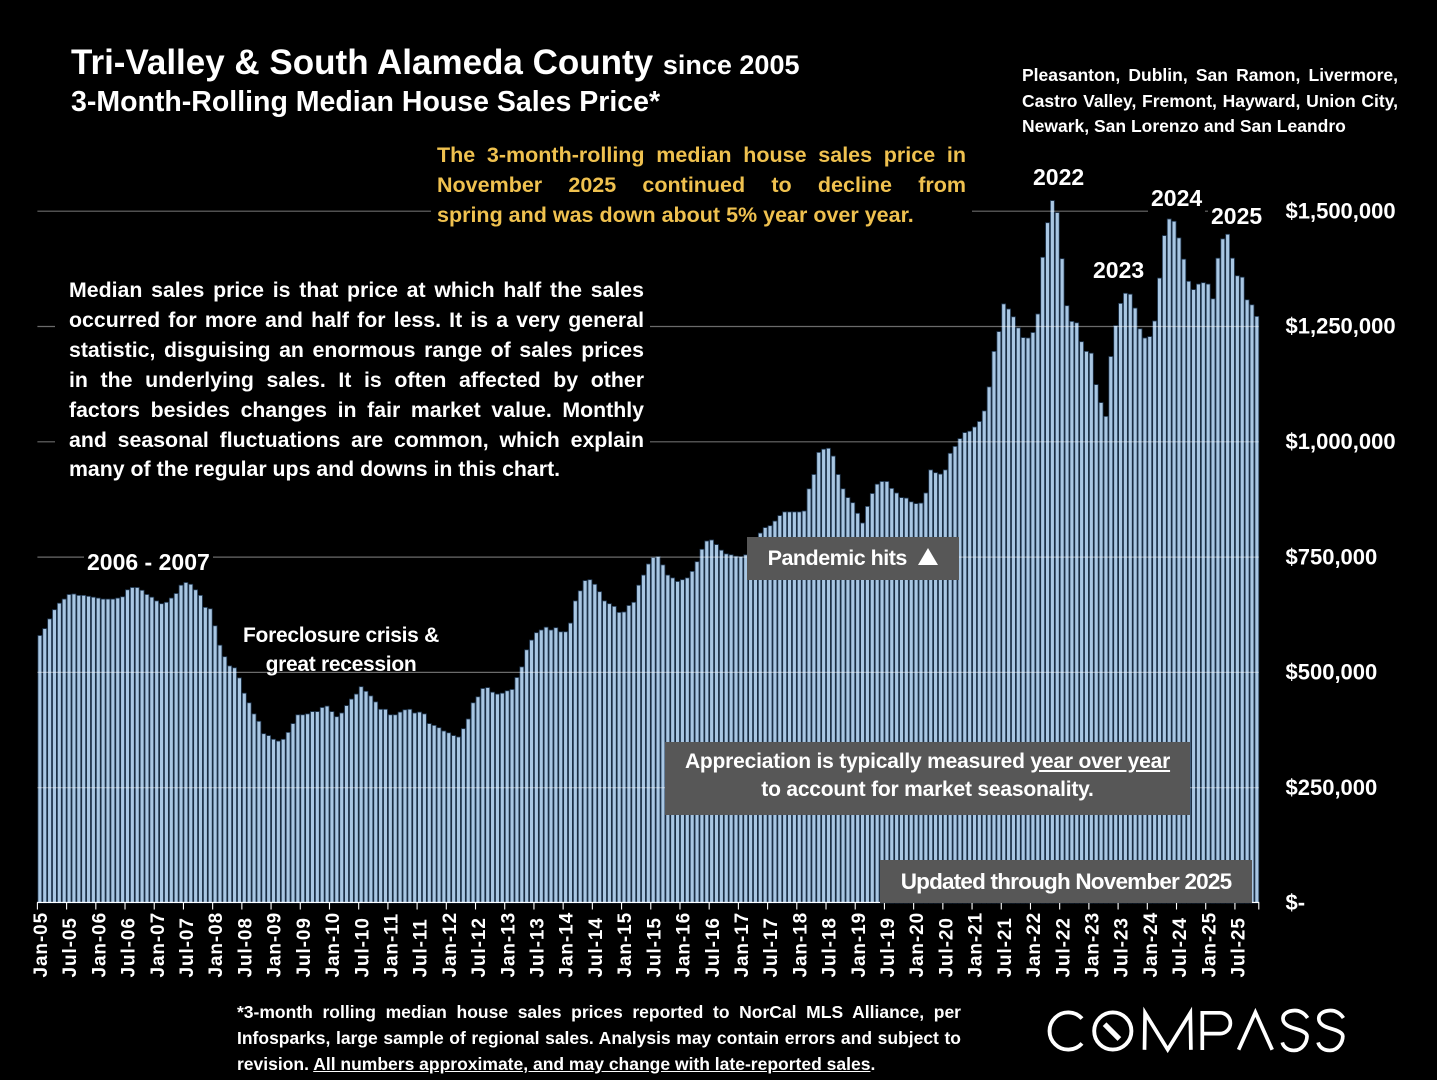 The height and width of the screenshot is (1080, 1437). I want to click on svg-text: Jul-10, so click(362, 947).